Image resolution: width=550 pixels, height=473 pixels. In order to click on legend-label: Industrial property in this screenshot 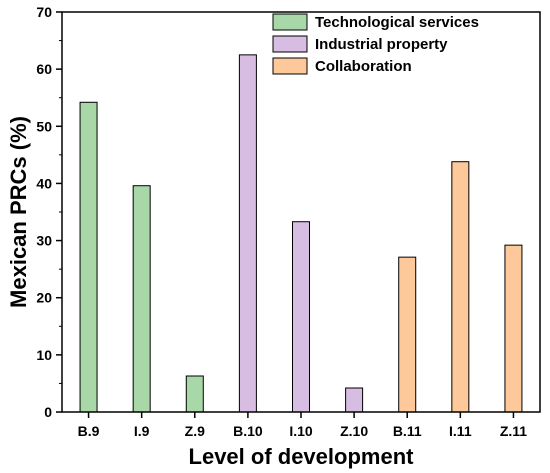, I will do `click(381, 44)`.